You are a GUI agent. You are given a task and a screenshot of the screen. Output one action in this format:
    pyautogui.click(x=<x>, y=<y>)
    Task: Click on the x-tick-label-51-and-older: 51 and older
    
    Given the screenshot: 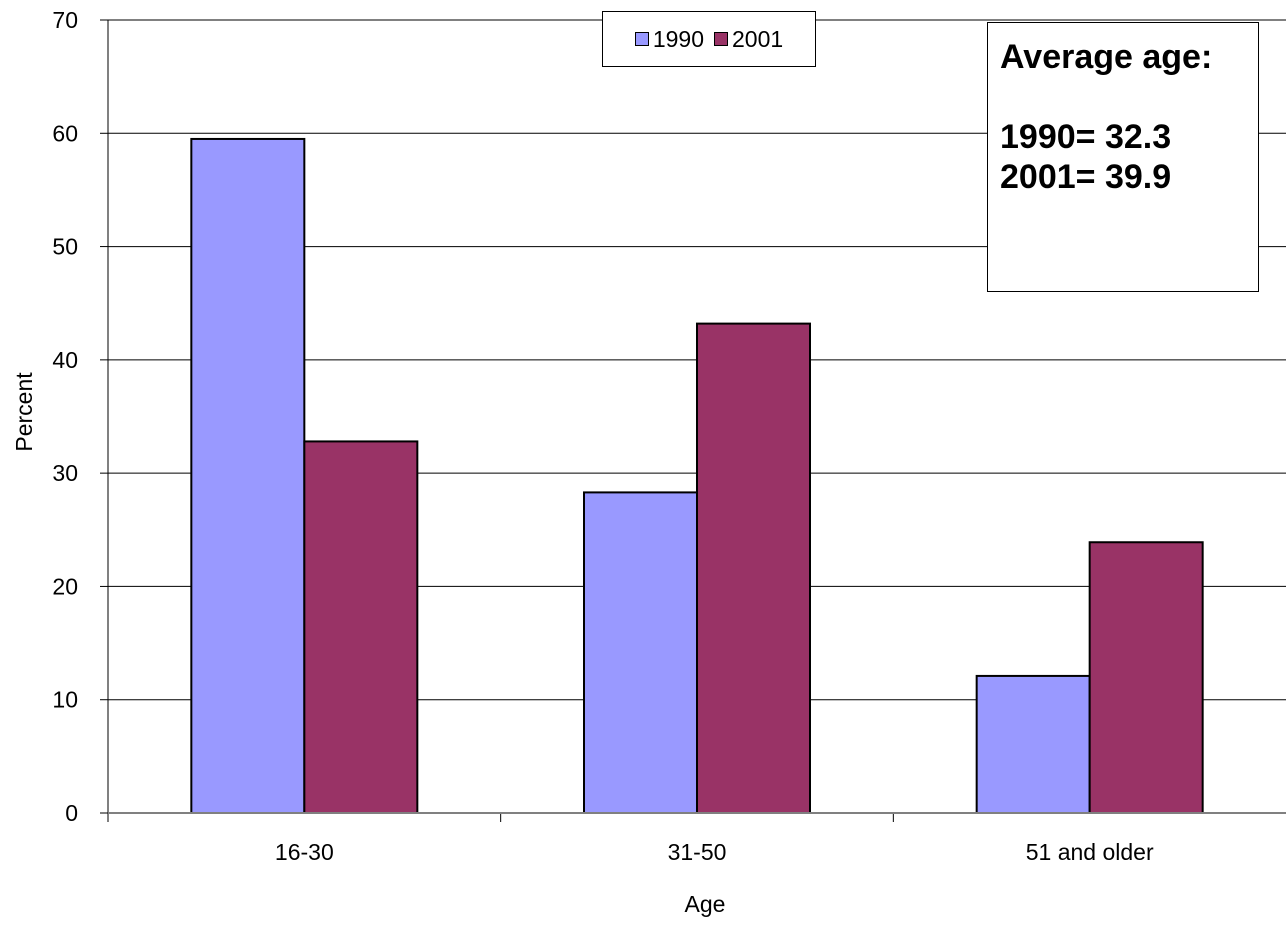 What is the action you would take?
    pyautogui.click(x=1090, y=852)
    